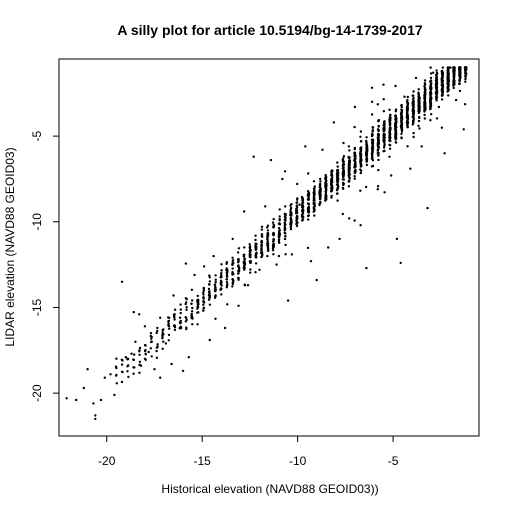  I want to click on x-tick-label: -20, so click(107, 461).